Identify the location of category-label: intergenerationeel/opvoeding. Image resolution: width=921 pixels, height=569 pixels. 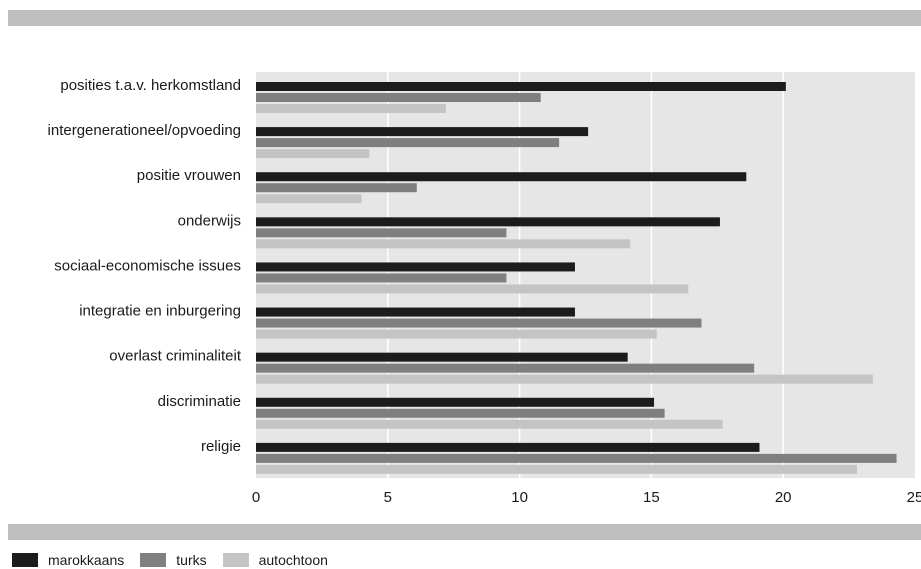
(144, 130).